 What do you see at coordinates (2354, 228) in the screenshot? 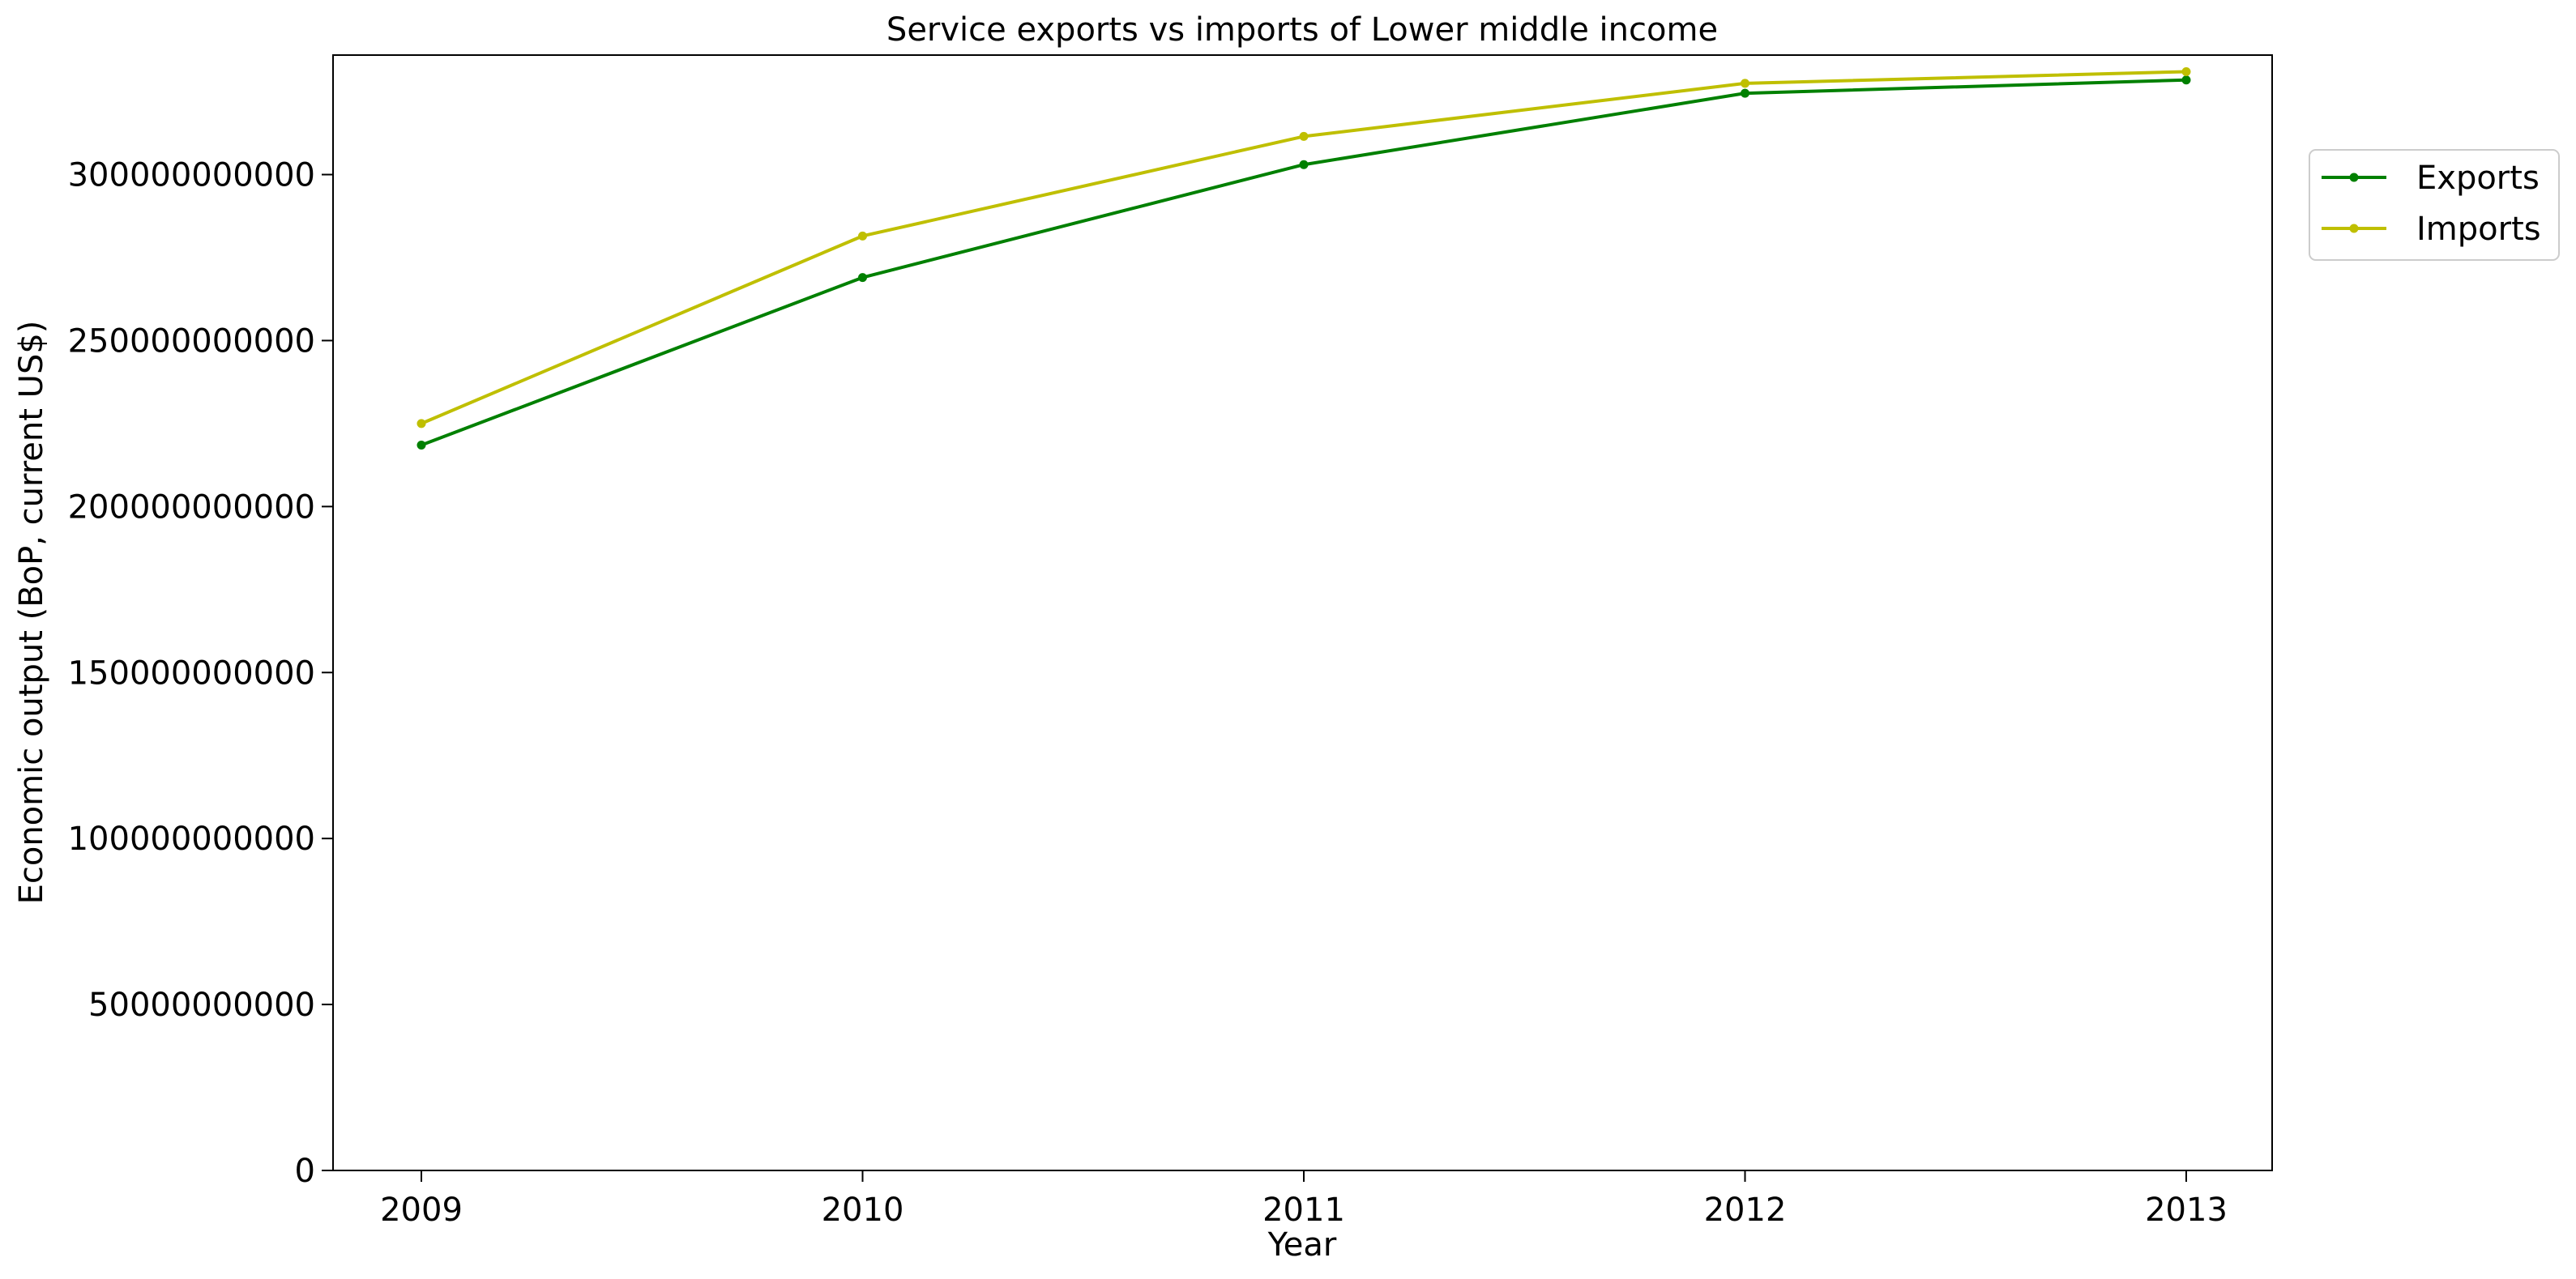
I see `legend-marker-imports` at bounding box center [2354, 228].